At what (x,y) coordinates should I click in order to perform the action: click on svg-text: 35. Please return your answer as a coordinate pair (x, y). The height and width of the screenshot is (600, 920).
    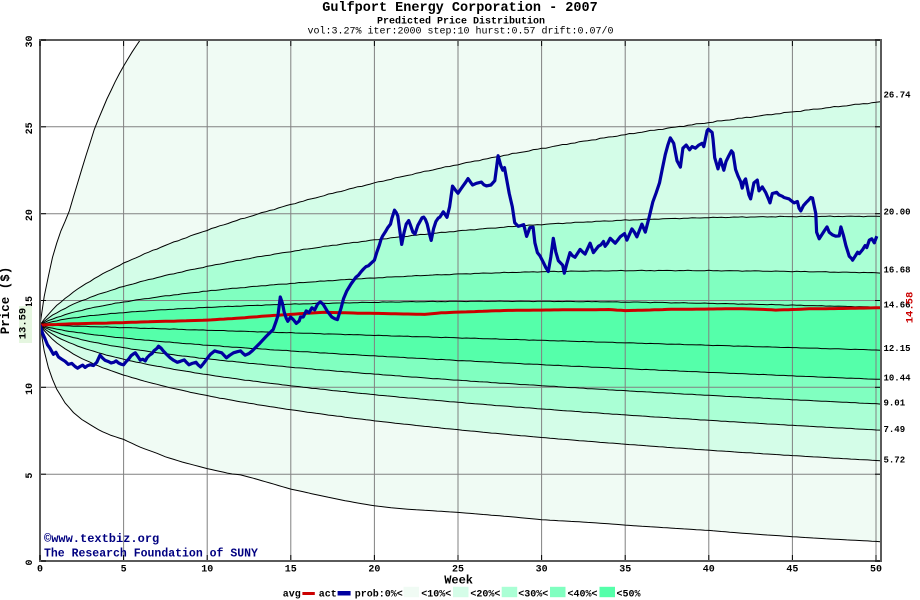
    Looking at the image, I should click on (625, 570).